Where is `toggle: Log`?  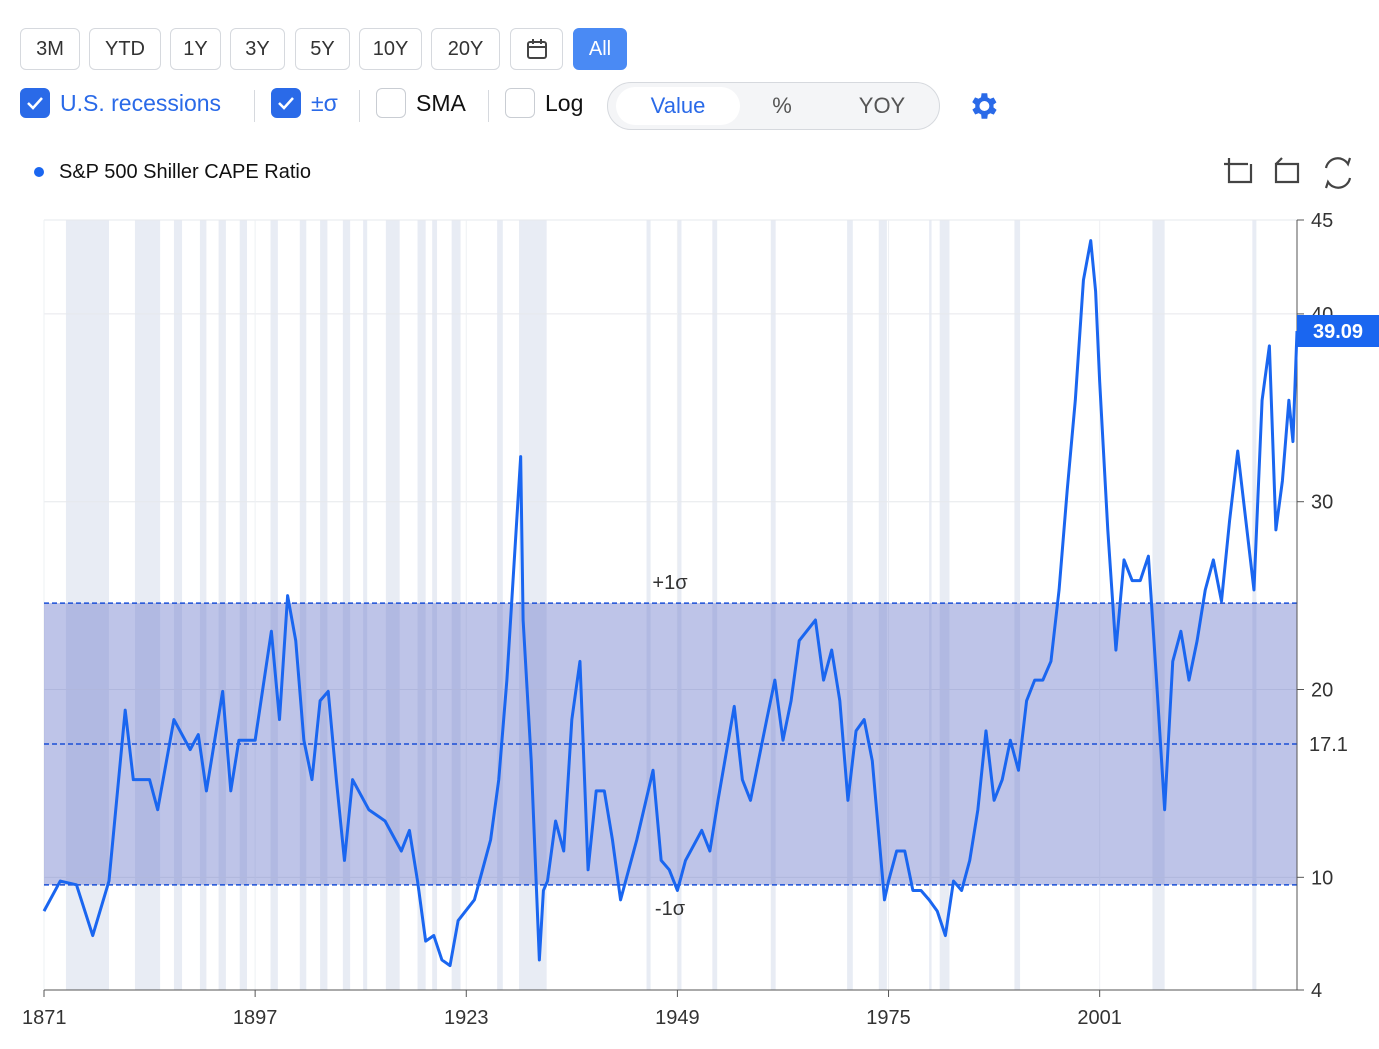 toggle: Log is located at coordinates (544, 103).